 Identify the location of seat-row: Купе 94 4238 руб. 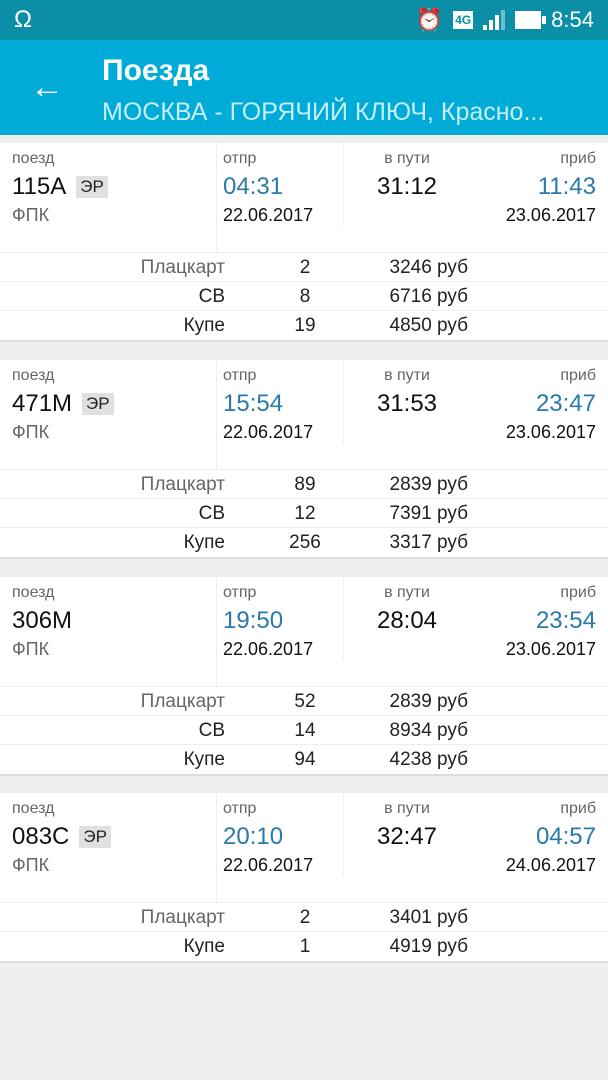
(304, 759).